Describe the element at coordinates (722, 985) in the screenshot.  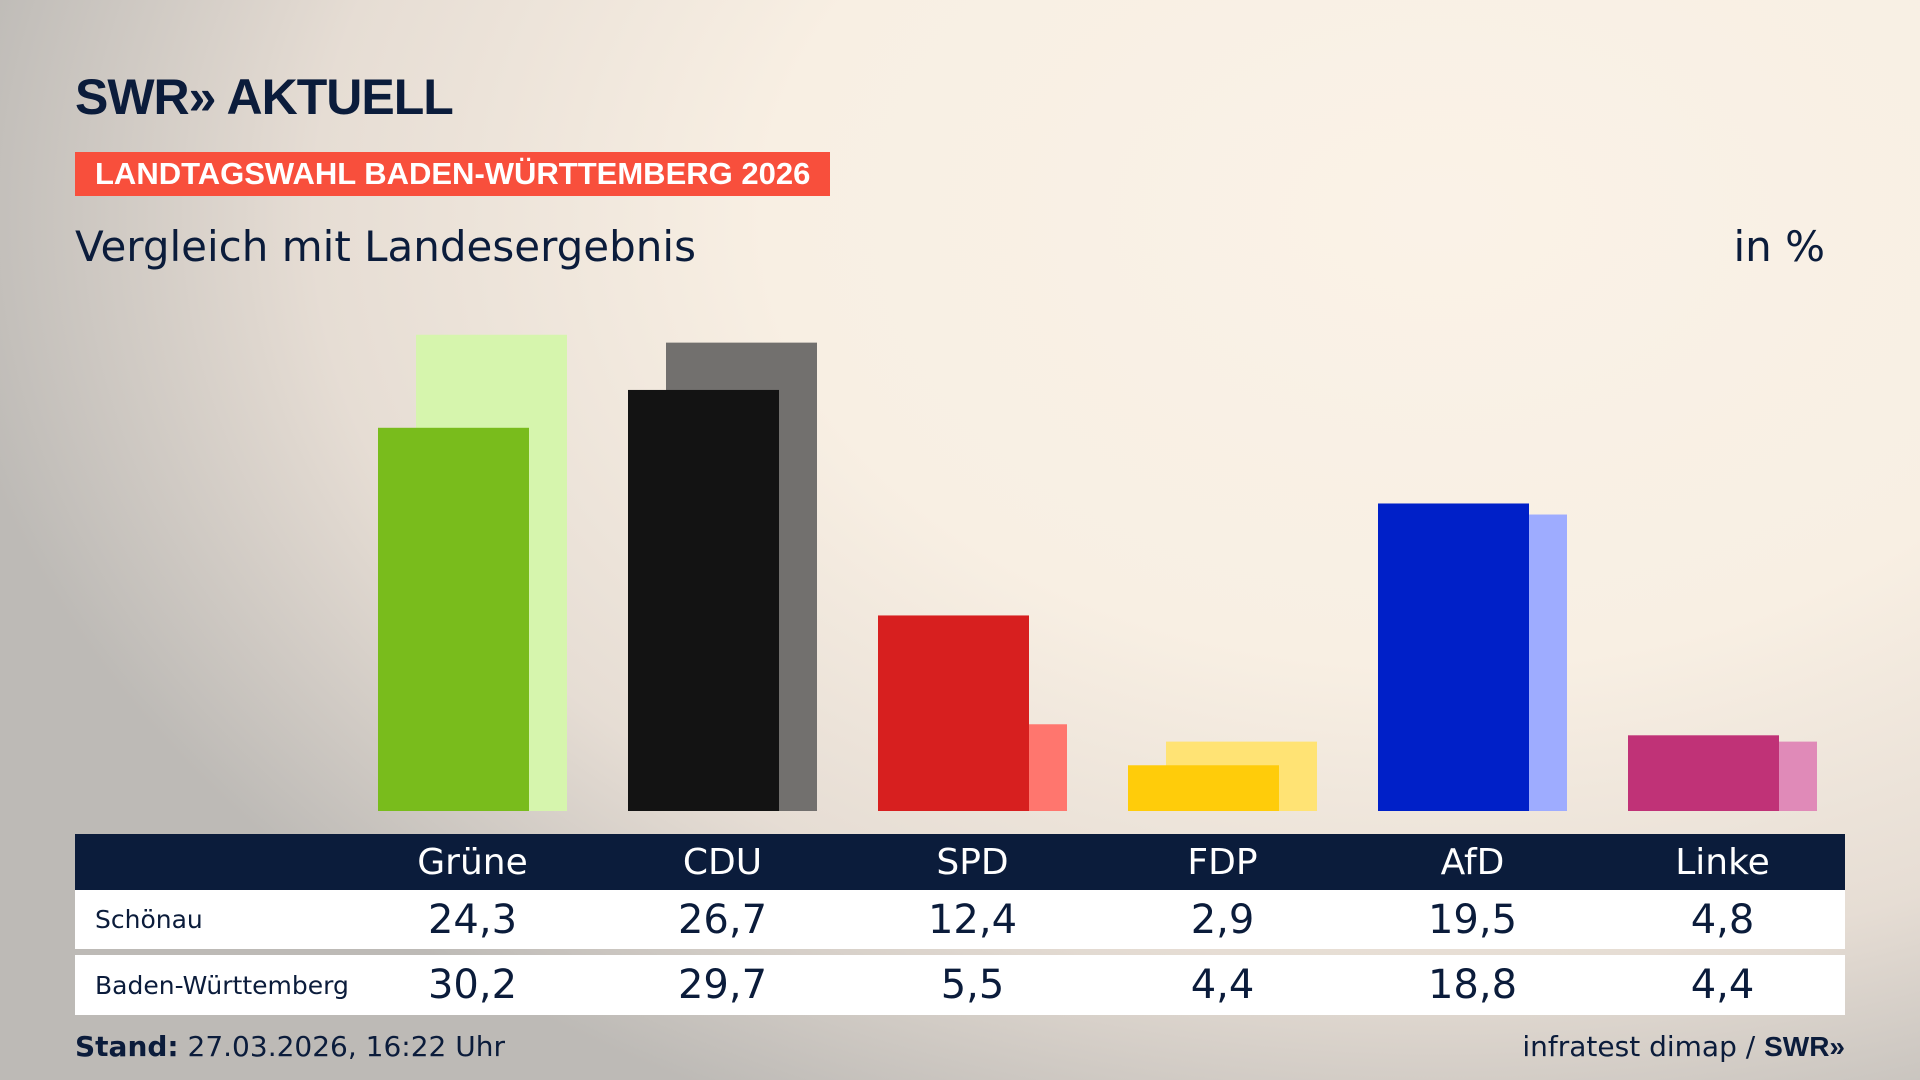
I see `value-cell: 29,7` at that location.